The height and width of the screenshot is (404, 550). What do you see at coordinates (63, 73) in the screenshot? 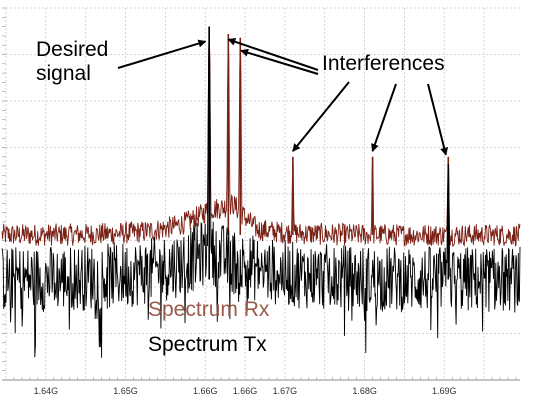
I see `annotation-line: signal` at bounding box center [63, 73].